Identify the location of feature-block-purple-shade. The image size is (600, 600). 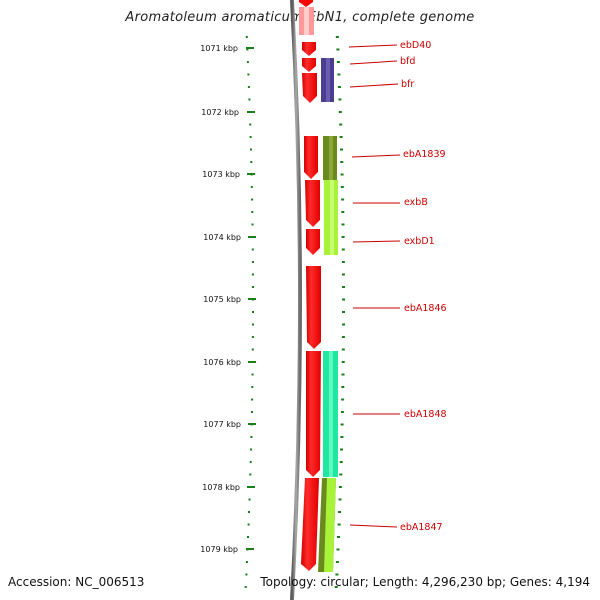
(328, 80).